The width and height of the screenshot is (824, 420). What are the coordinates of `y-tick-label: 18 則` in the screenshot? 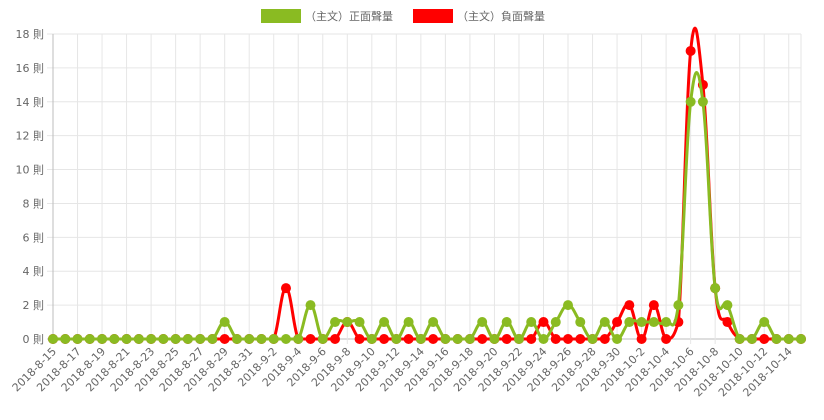 It's located at (30, 34).